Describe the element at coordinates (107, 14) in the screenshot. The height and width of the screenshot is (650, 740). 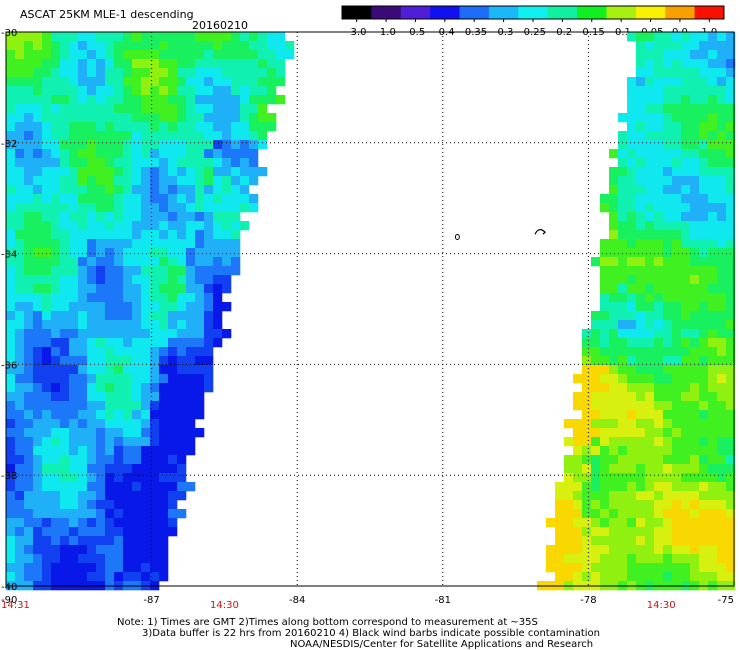
I see `product-title: ASCAT 25KM MLE-1 descending` at that location.